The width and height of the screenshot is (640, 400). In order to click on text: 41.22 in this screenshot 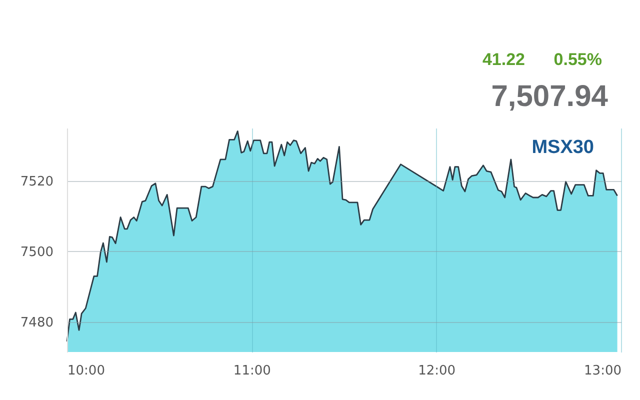, I will do `click(503, 60)`.